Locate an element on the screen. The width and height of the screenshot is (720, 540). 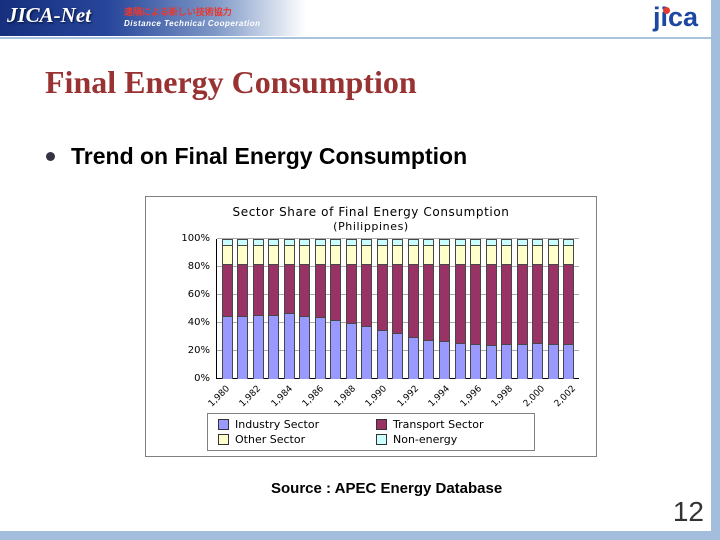
bar-1986 is located at coordinates (320, 309).